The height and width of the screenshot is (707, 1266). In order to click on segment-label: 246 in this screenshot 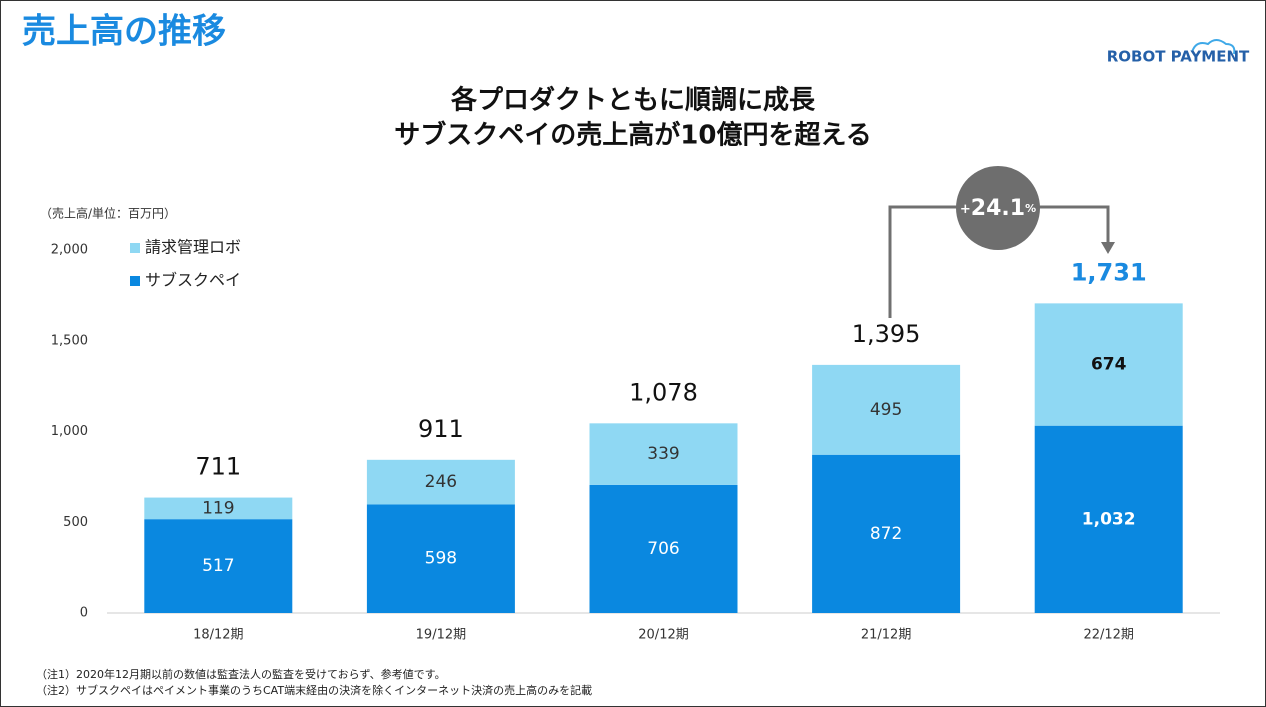, I will do `click(441, 482)`.